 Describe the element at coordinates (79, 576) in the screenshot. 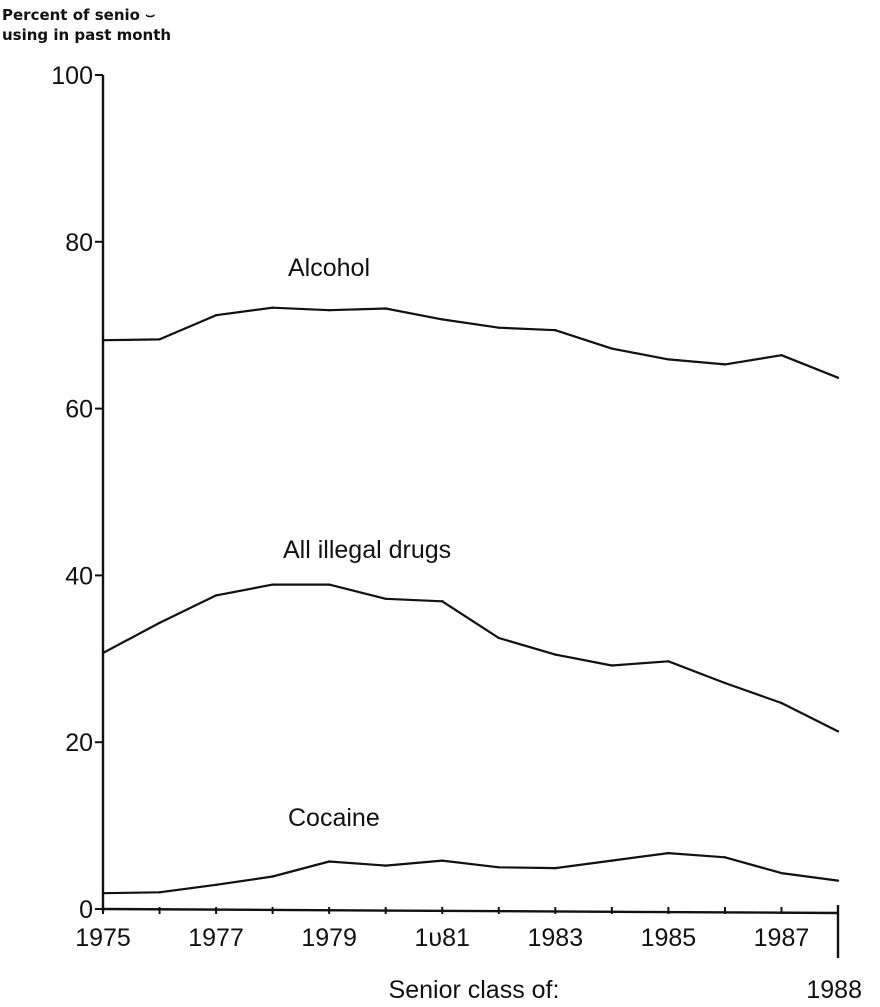

I see `y-tick-label: 40` at that location.